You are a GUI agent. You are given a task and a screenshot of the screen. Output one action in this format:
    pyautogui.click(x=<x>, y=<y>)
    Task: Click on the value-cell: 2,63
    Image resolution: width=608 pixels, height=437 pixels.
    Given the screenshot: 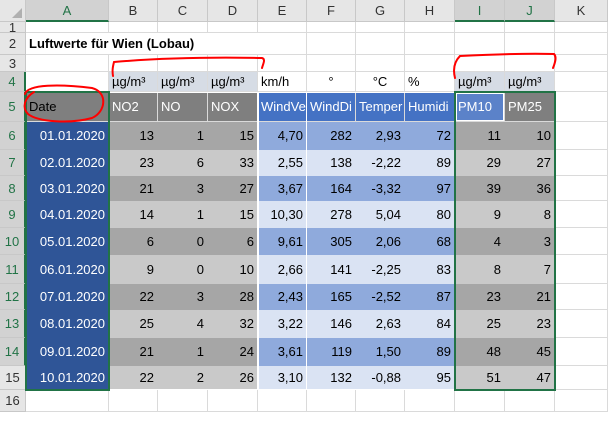 What is the action you would take?
    pyautogui.click(x=380, y=324)
    